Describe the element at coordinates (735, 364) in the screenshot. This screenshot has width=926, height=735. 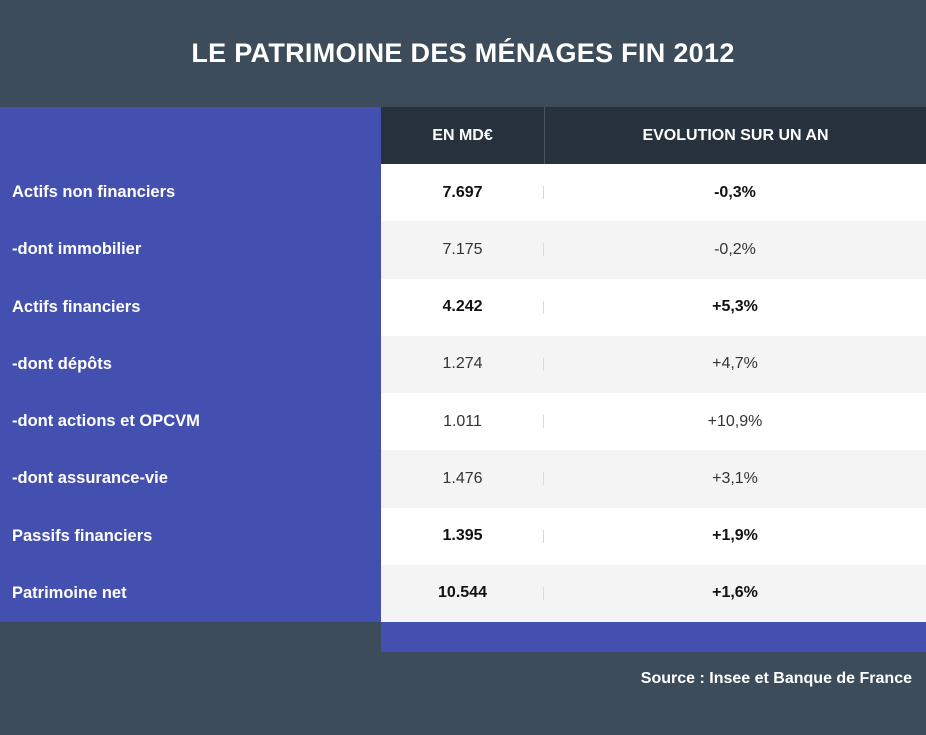
I see `row-evolution: +4,7%` at that location.